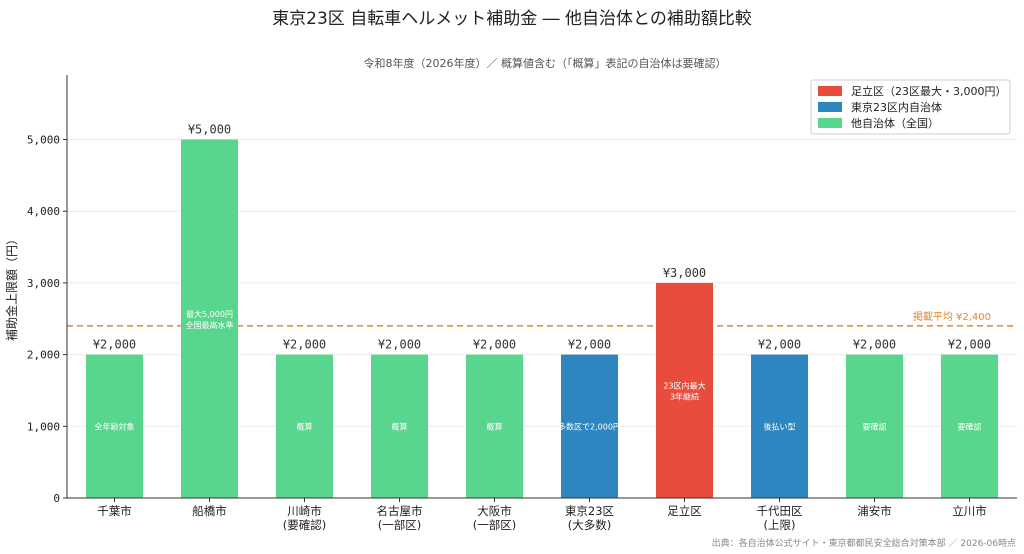  What do you see at coordinates (929, 91) in the screenshot?
I see `legend-entry: 足立区（23区最大・3,000円）` at bounding box center [929, 91].